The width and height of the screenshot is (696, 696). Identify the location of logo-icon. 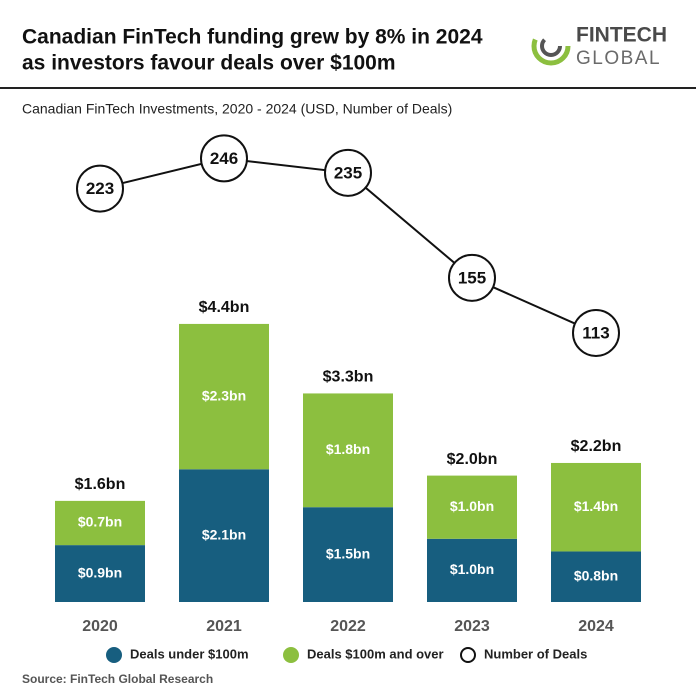
(551, 46).